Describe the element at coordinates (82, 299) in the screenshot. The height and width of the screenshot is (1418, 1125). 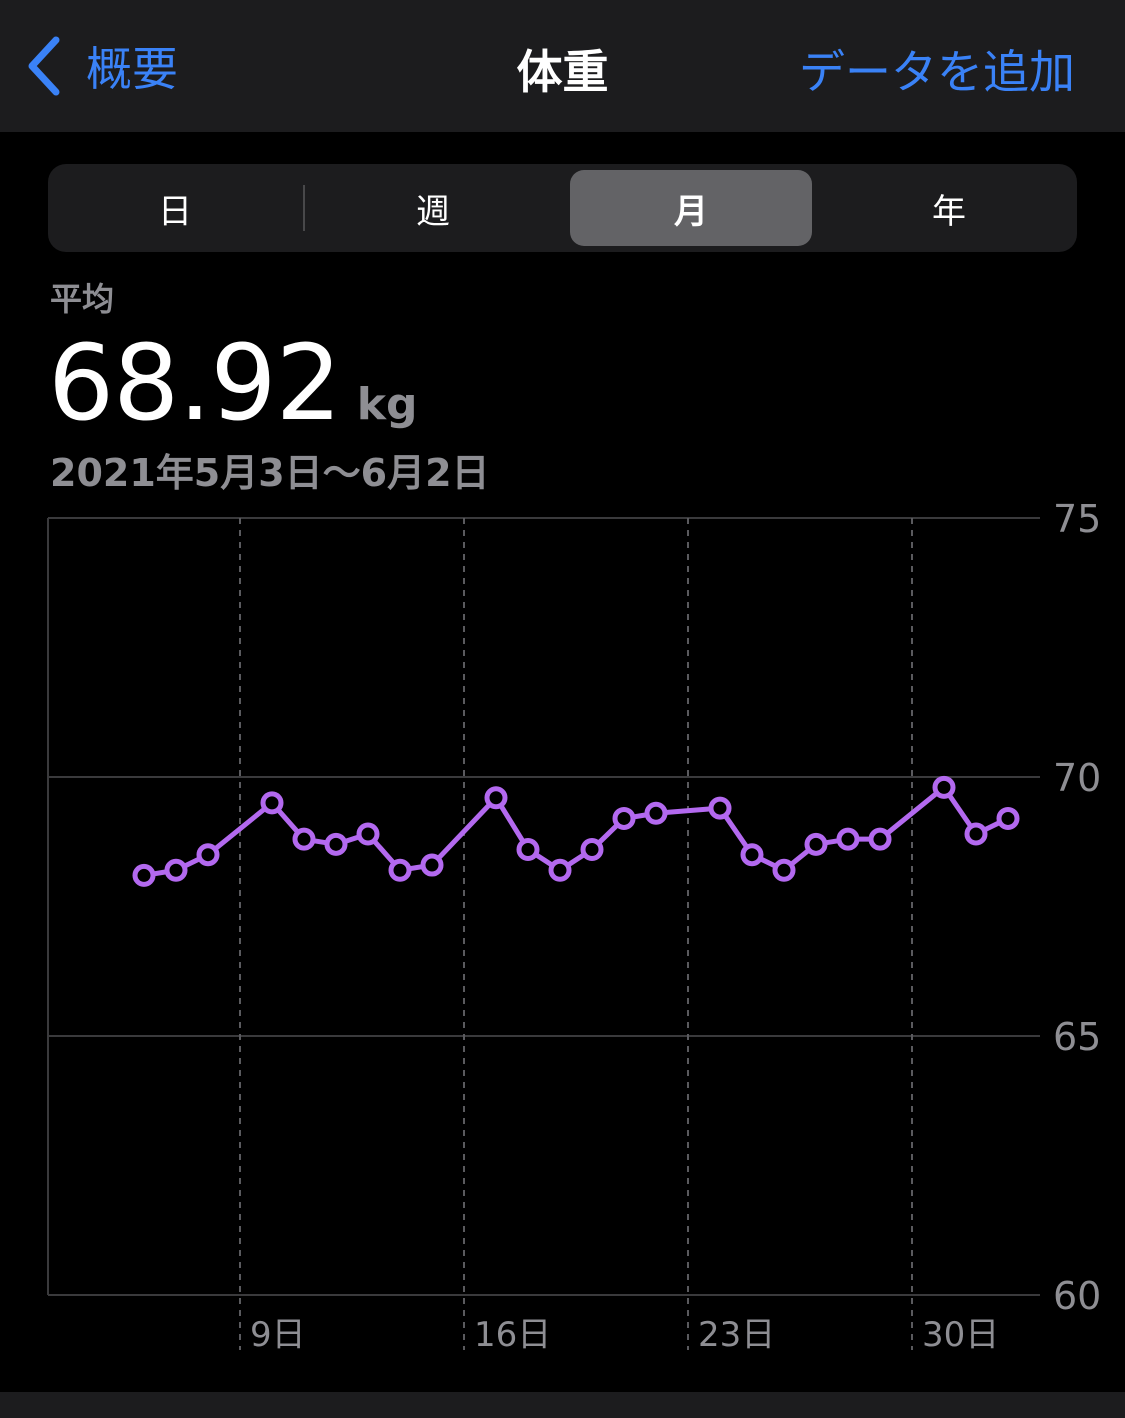
I see `average-label: 平均` at that location.